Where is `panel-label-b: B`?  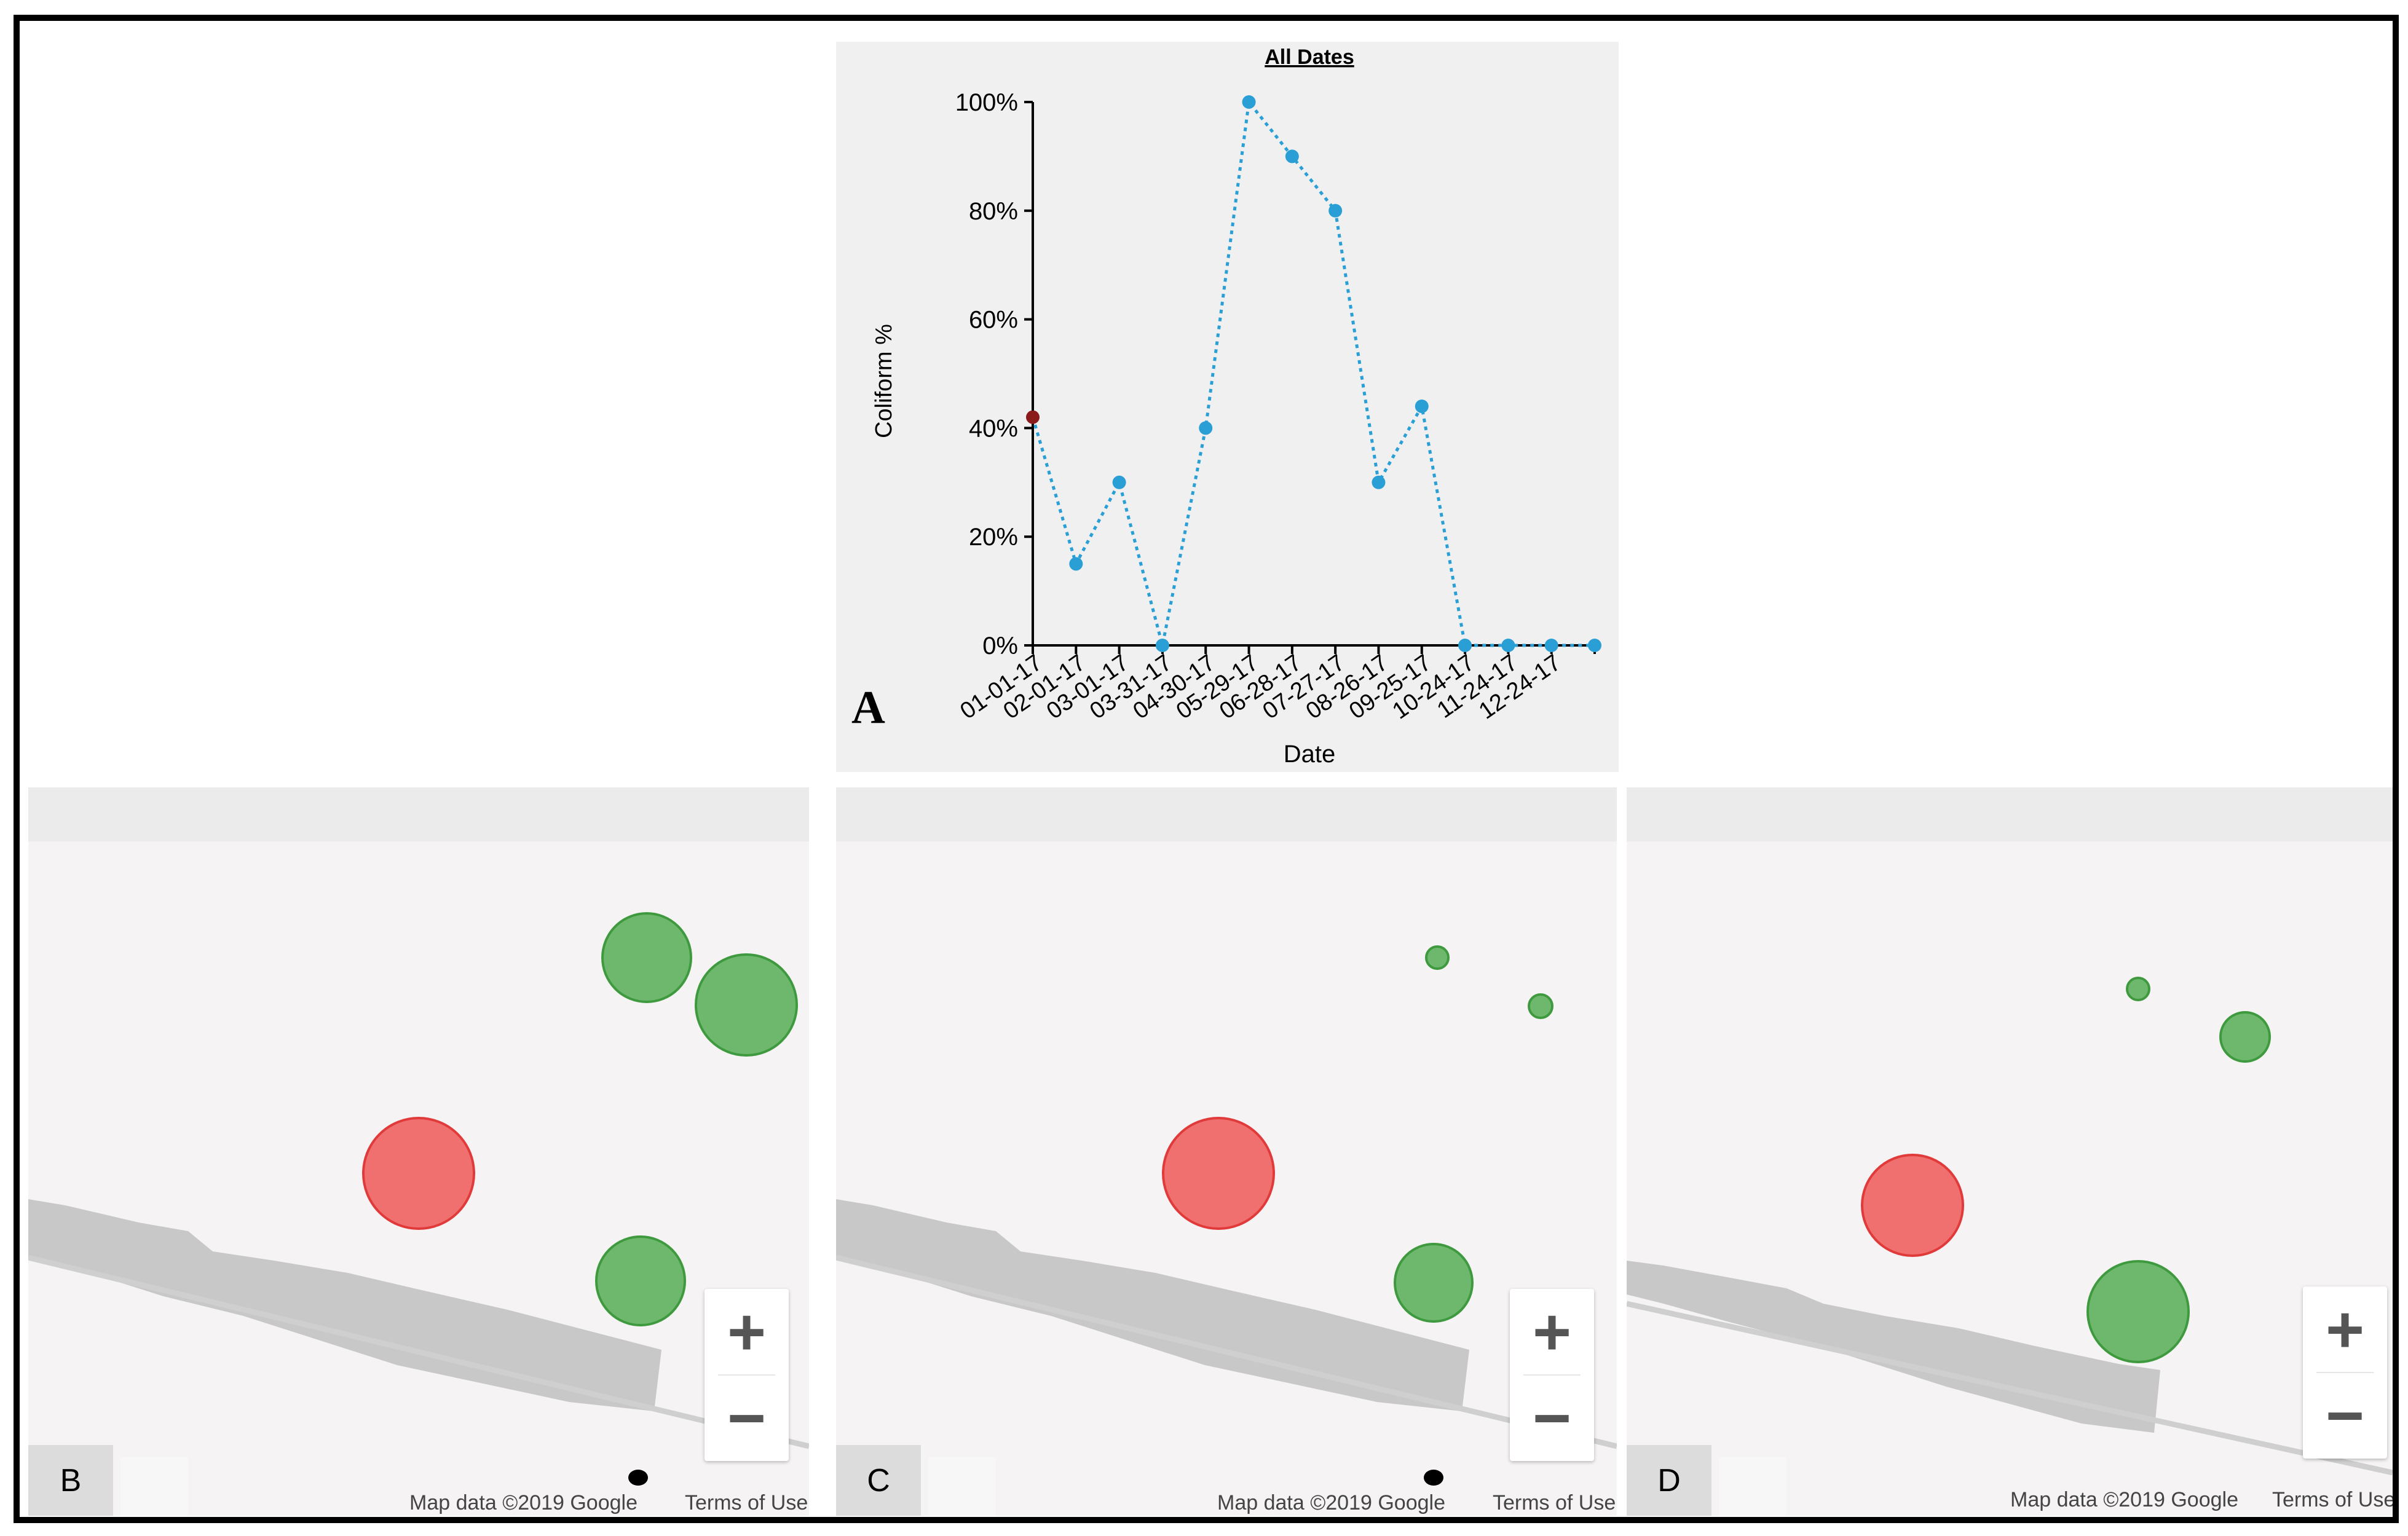 panel-label-b: B is located at coordinates (71, 1480).